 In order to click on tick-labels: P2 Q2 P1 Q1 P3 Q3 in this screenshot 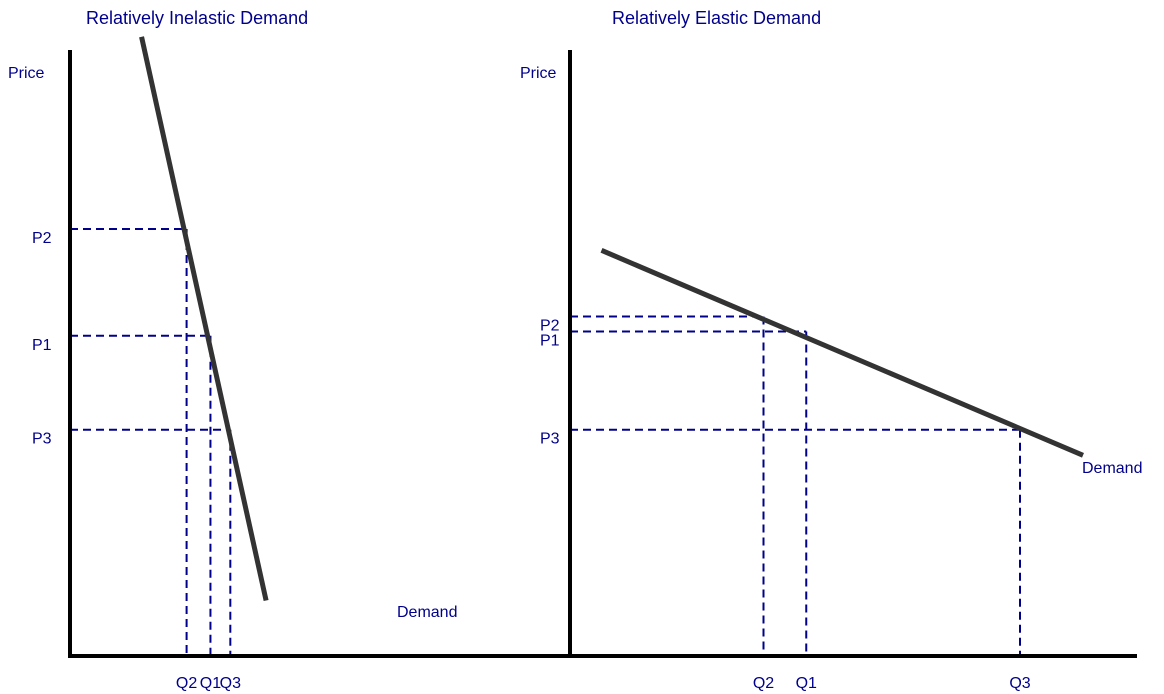, I will do `click(136, 461)`.